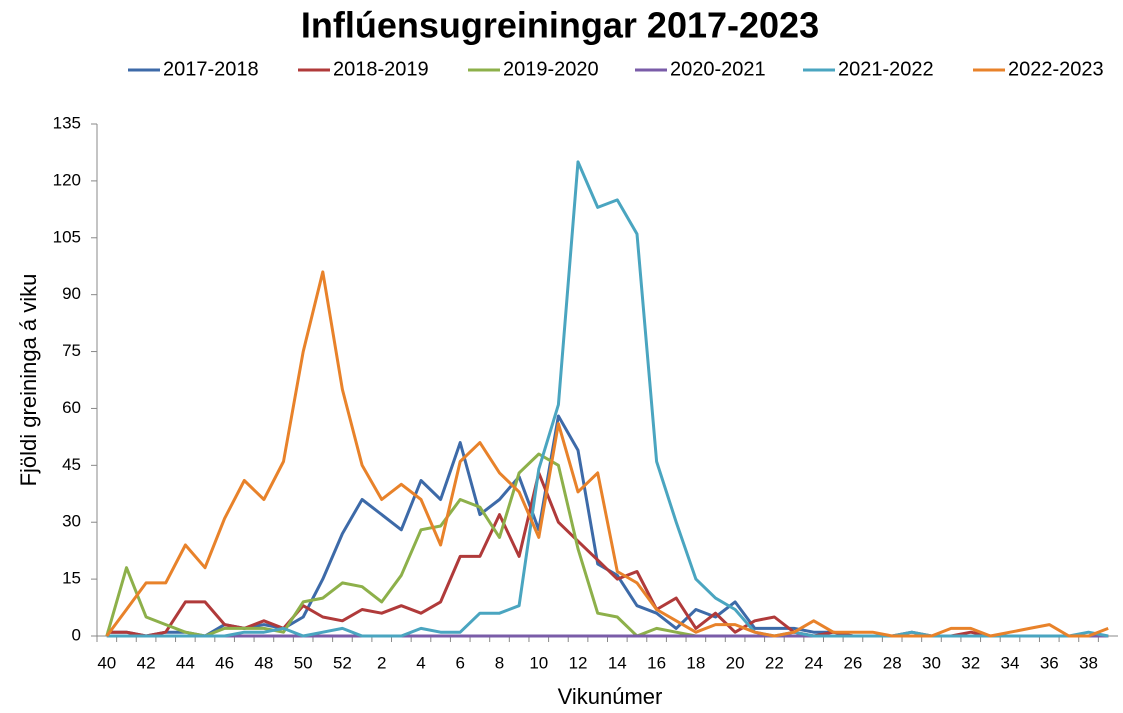 This screenshot has width=1123, height=713. I want to click on x-tick-label: 20, so click(735, 662).